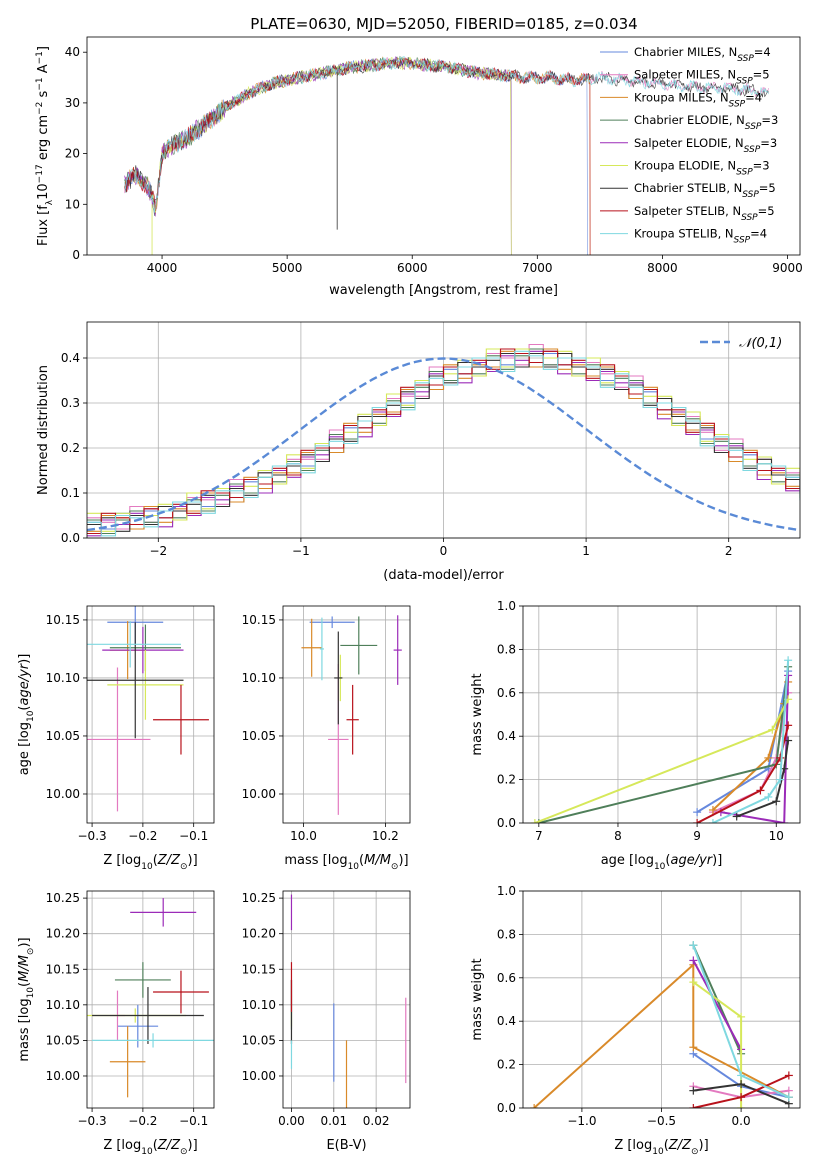 Image resolution: width=819 pixels, height=1170 pixels. Describe the element at coordinates (729, 551) in the screenshot. I see `x-tick-label: 2` at that location.